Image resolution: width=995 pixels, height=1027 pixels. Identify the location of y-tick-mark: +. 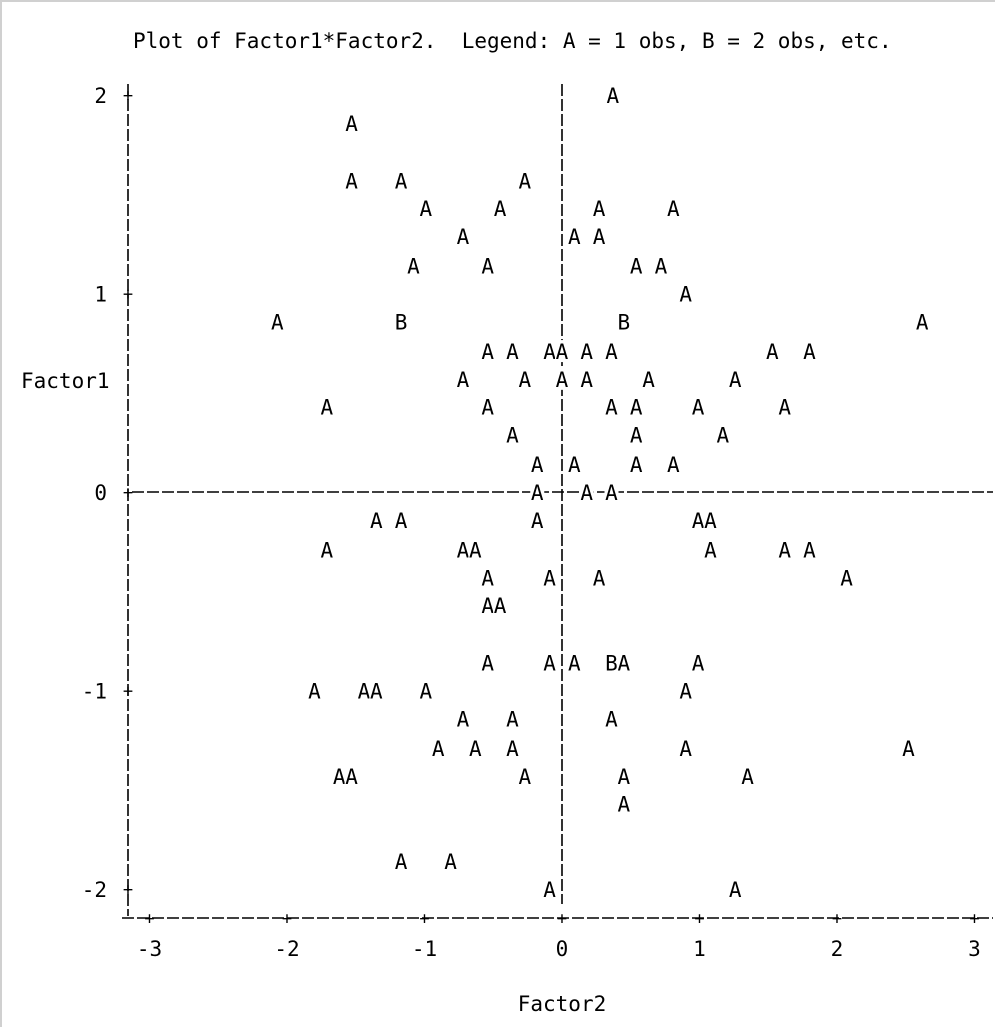
(128, 295).